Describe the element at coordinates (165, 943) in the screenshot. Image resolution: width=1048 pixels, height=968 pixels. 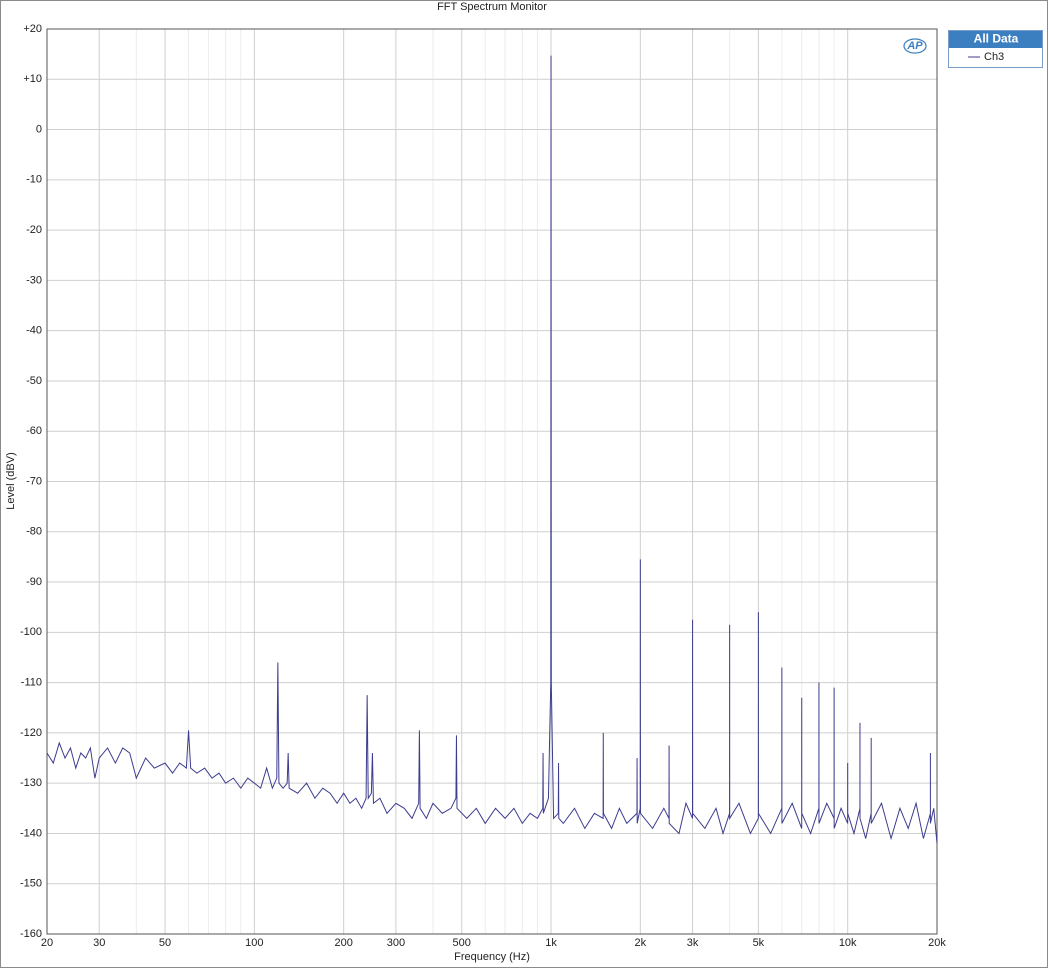
I see `x-tick-label: 50` at that location.